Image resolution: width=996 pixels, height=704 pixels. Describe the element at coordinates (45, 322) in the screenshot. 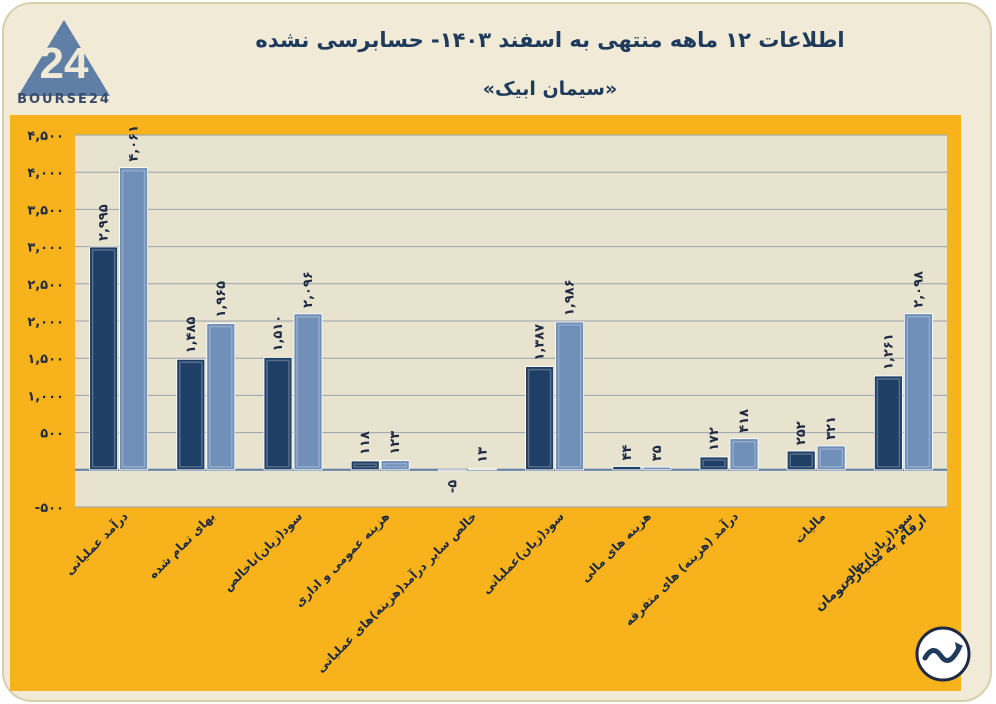

I see `y-tick-label: ۲,۰۰۰` at that location.